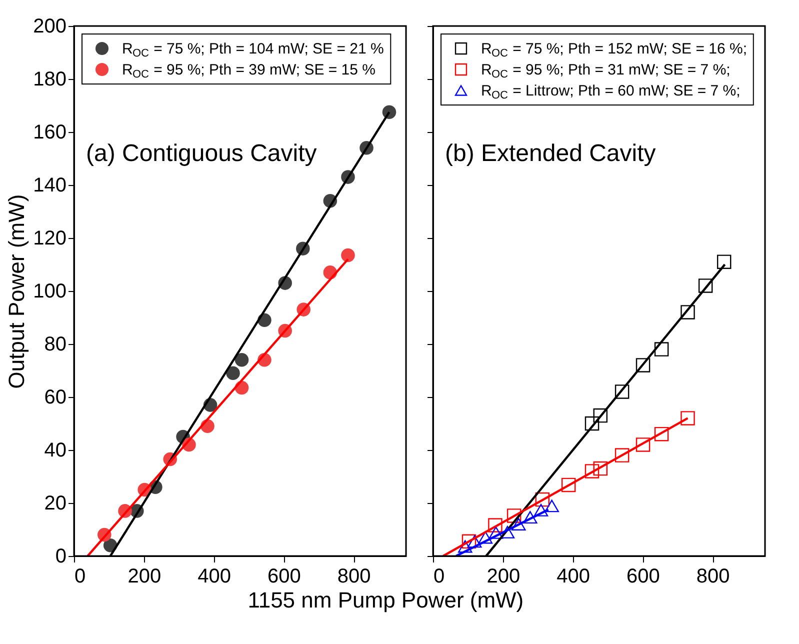 The width and height of the screenshot is (799, 644). What do you see at coordinates (386, 600) in the screenshot?
I see `x-axis-title: 1155 nm Pump Power (mW)` at bounding box center [386, 600].